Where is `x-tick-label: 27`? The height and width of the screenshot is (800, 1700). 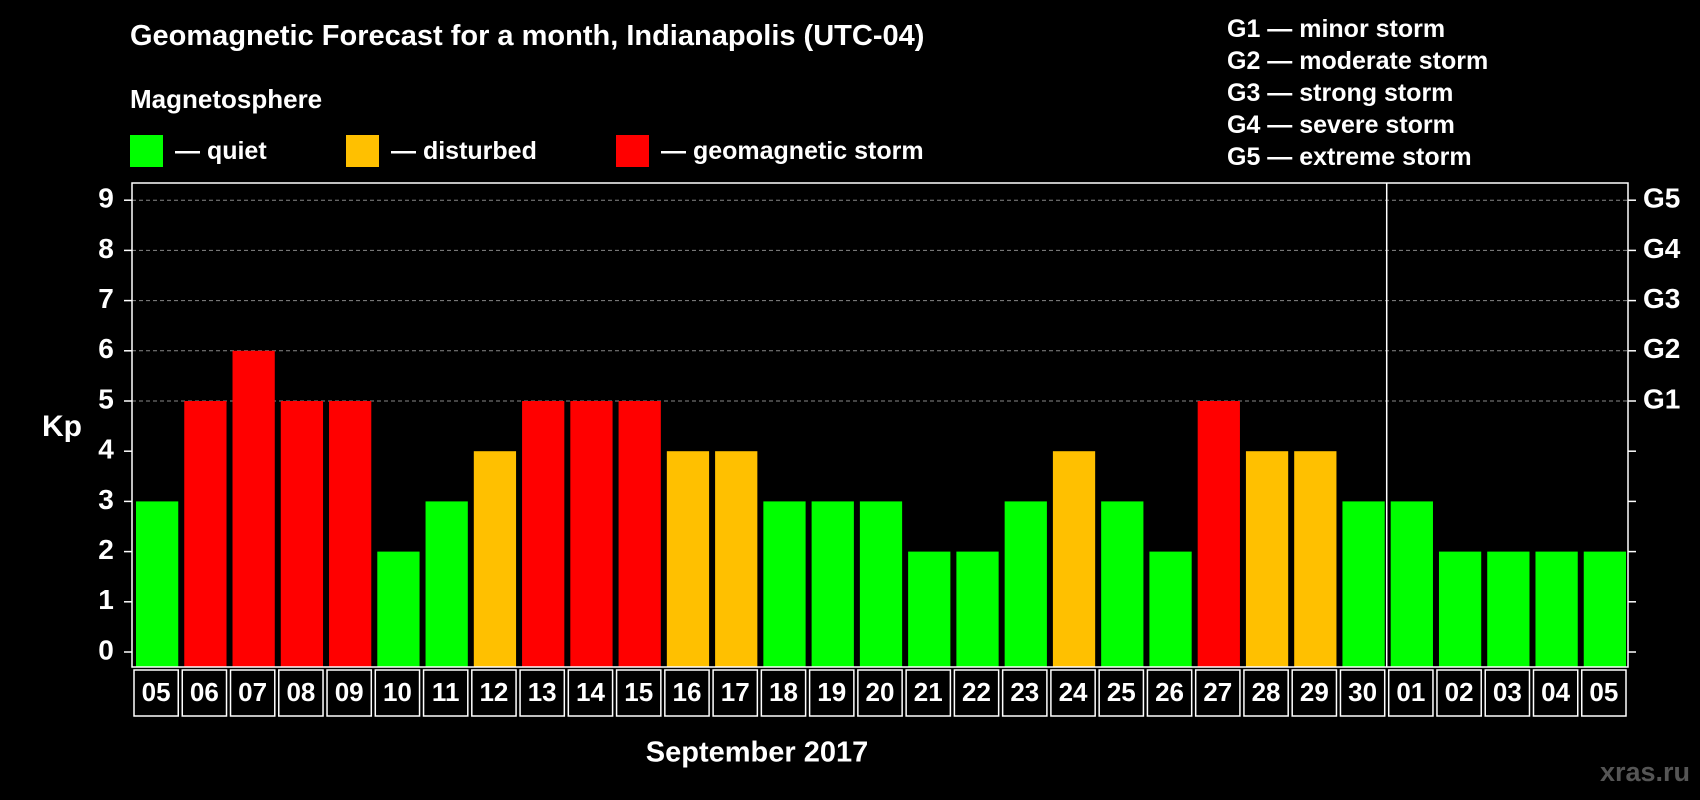 x-tick-label: 27 is located at coordinates (1217, 692).